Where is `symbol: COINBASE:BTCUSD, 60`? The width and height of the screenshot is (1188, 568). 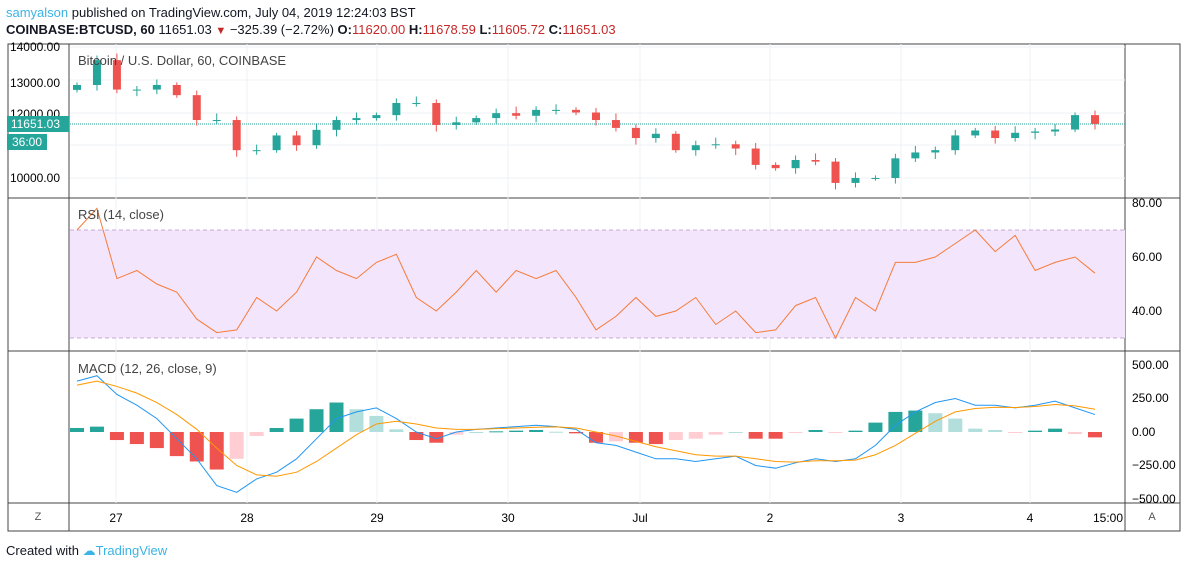 symbol: COINBASE:BTCUSD, 60 is located at coordinates (80, 29).